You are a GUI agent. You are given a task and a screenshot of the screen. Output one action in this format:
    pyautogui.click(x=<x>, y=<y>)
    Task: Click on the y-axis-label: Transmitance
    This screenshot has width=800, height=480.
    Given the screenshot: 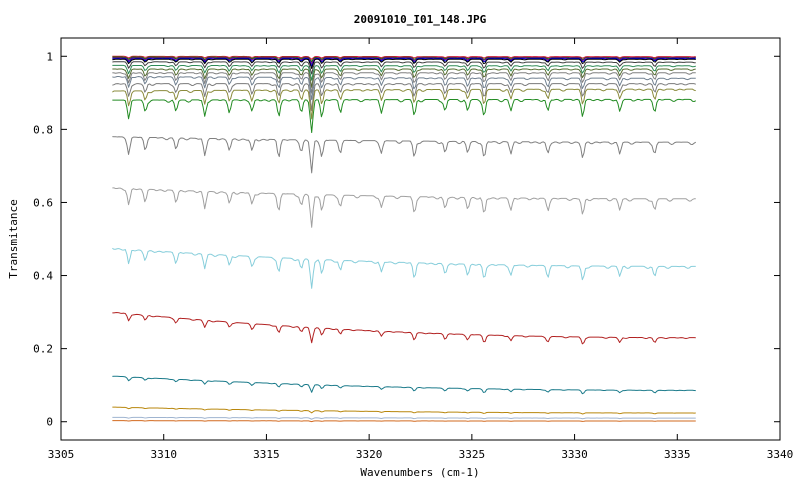 What is the action you would take?
    pyautogui.click(x=13, y=238)
    